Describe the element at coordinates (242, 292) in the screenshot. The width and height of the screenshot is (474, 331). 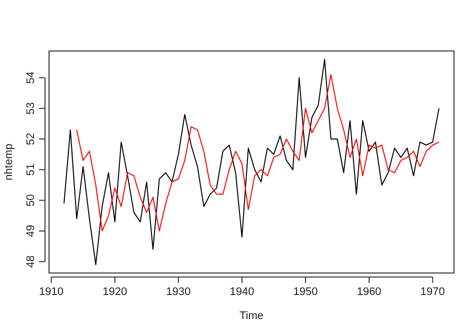
I see `x-tick-label: 1940` at that location.